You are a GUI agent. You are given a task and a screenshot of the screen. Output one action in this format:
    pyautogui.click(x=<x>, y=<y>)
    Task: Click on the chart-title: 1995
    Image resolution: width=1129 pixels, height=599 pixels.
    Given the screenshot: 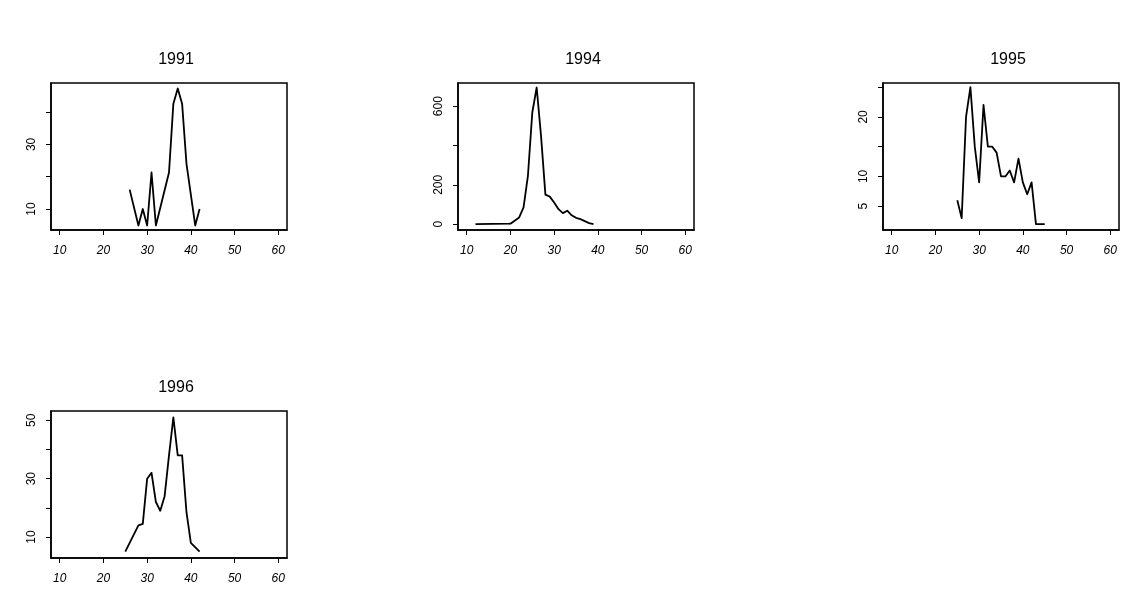 What is the action you would take?
    pyautogui.click(x=1008, y=58)
    